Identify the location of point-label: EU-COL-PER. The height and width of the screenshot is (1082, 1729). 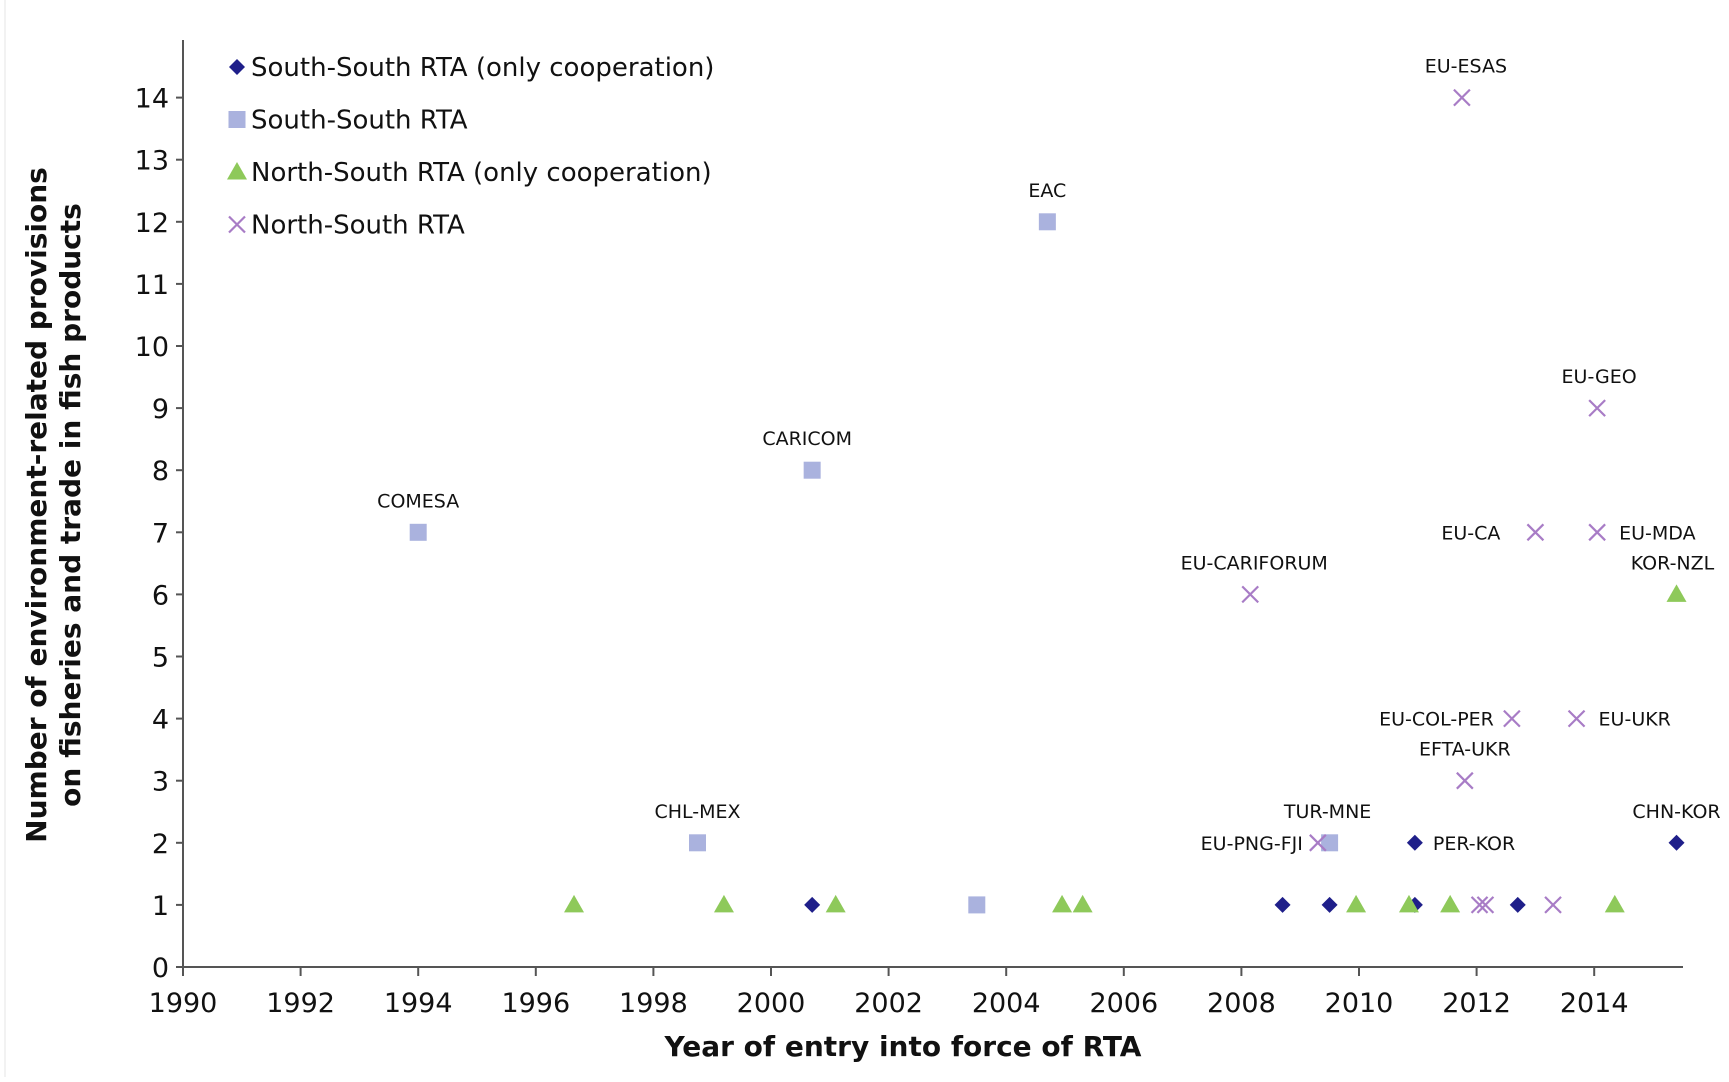
(1436, 720).